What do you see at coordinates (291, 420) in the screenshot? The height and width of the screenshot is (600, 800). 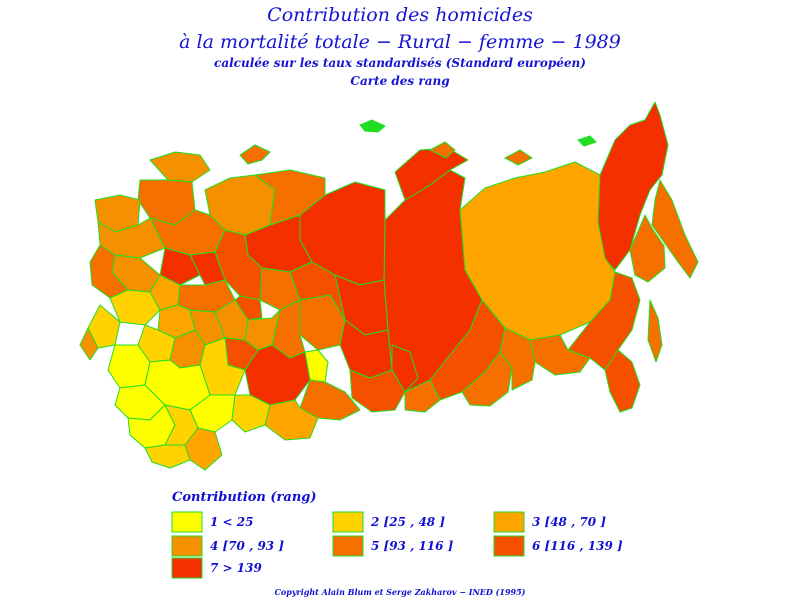 I see `region-south-ural-steppe` at bounding box center [291, 420].